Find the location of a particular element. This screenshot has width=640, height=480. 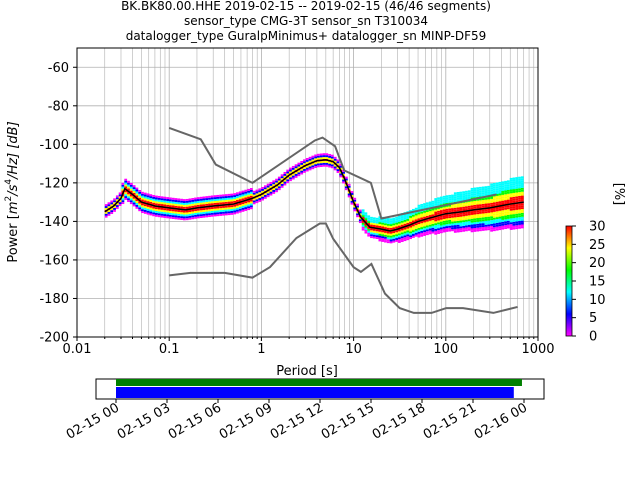

colorbar-gradient is located at coordinates (569, 281).